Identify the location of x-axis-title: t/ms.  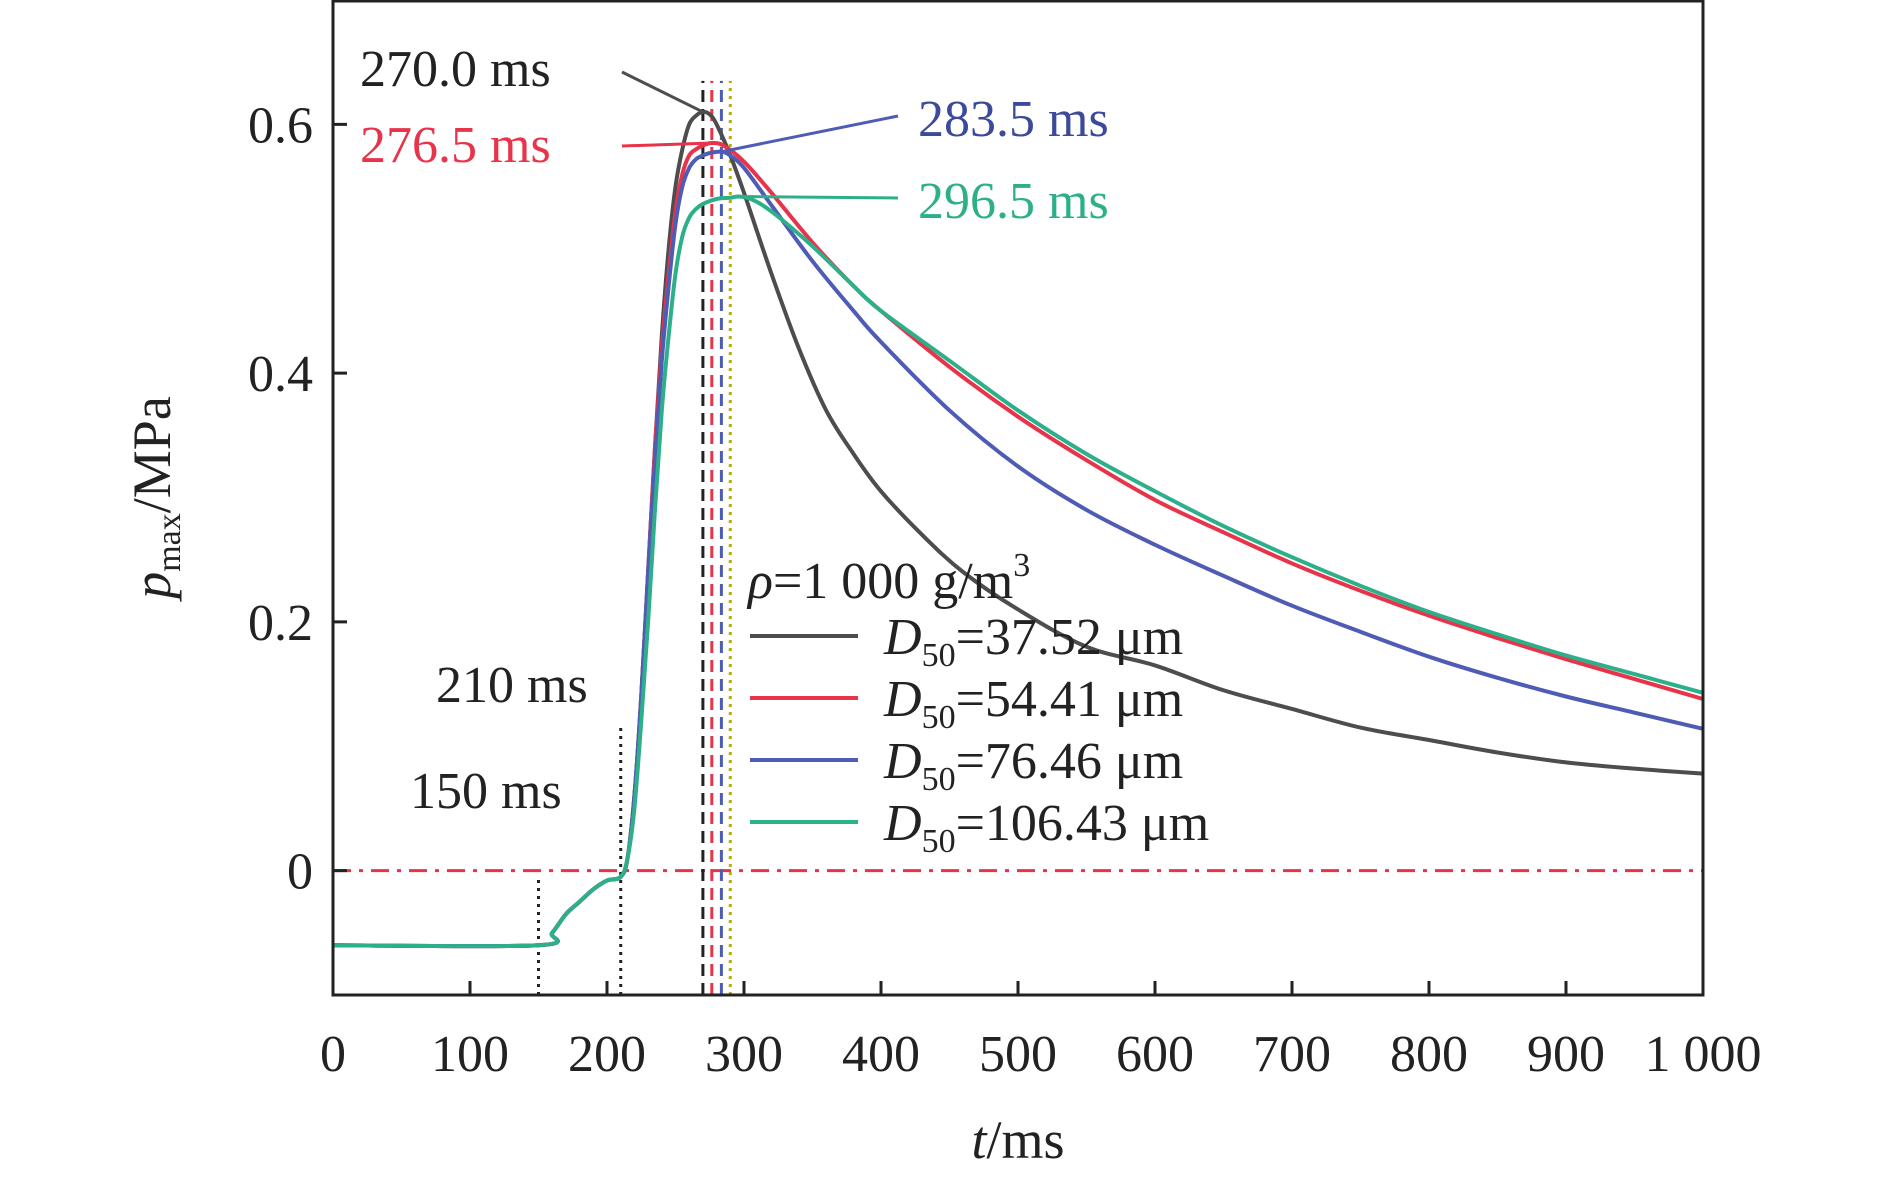
(1017, 1140).